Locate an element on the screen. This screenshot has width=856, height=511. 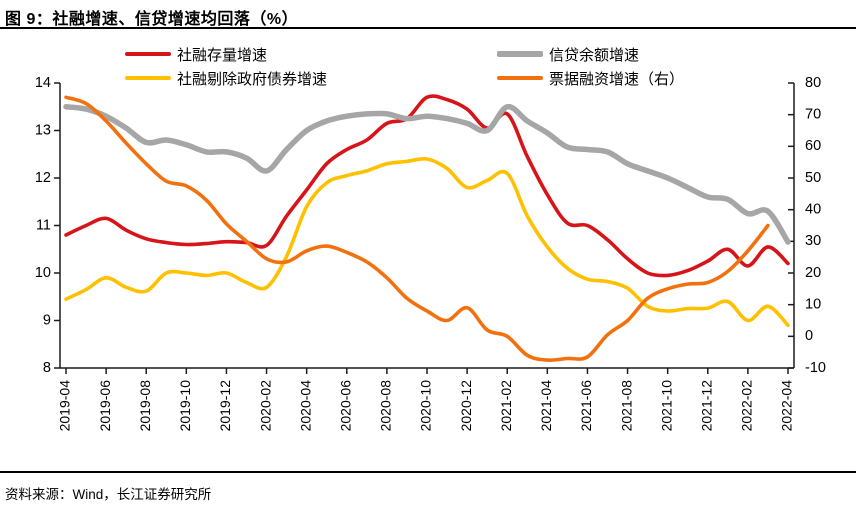
legend-line-yellow is located at coordinates (148, 78).